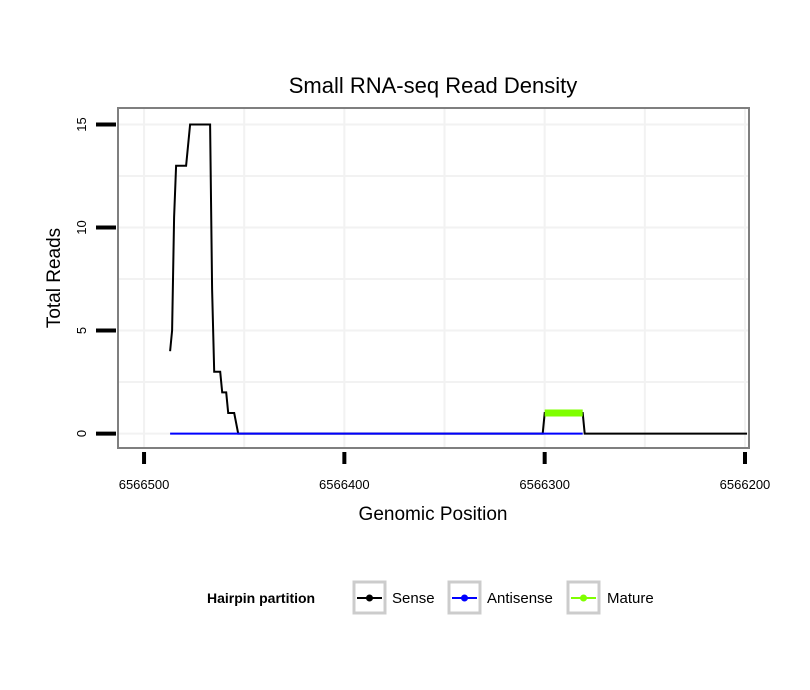  I want to click on legend-item-sense: Sense, so click(393, 597).